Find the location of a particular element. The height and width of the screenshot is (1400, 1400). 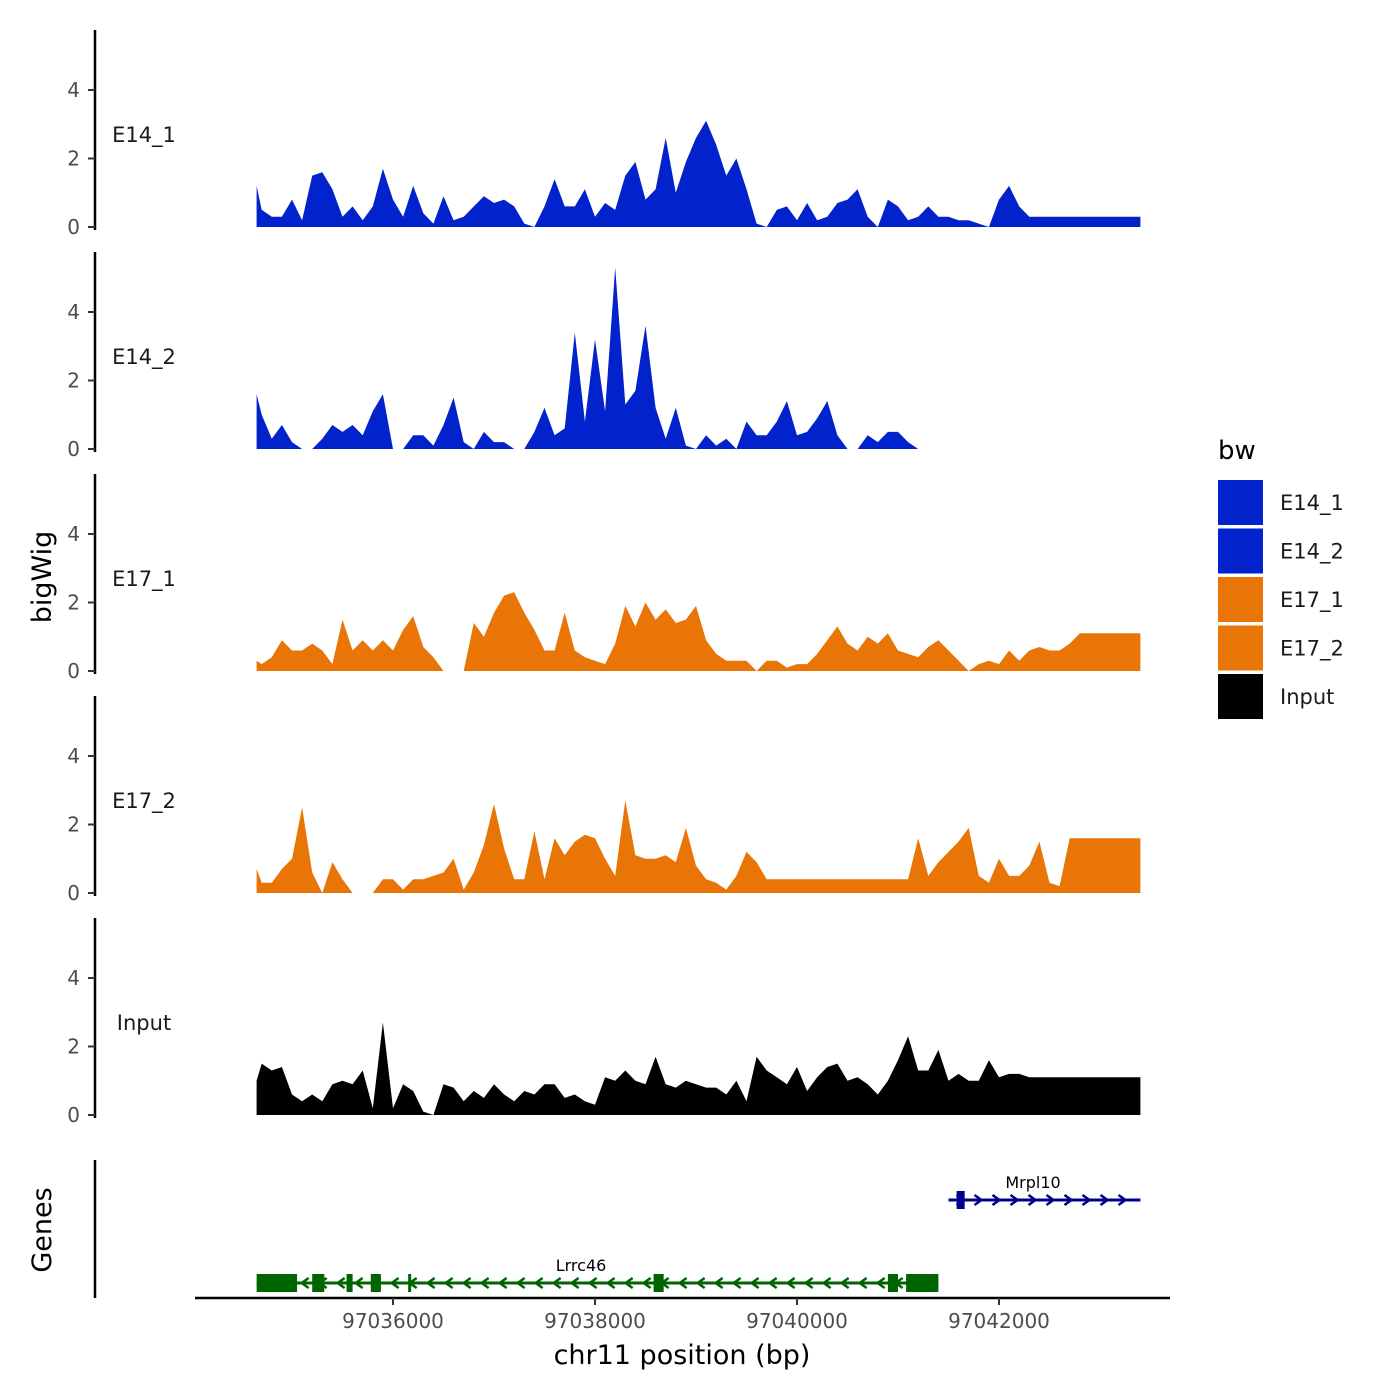

track-label: E14_1 is located at coordinates (144, 135).